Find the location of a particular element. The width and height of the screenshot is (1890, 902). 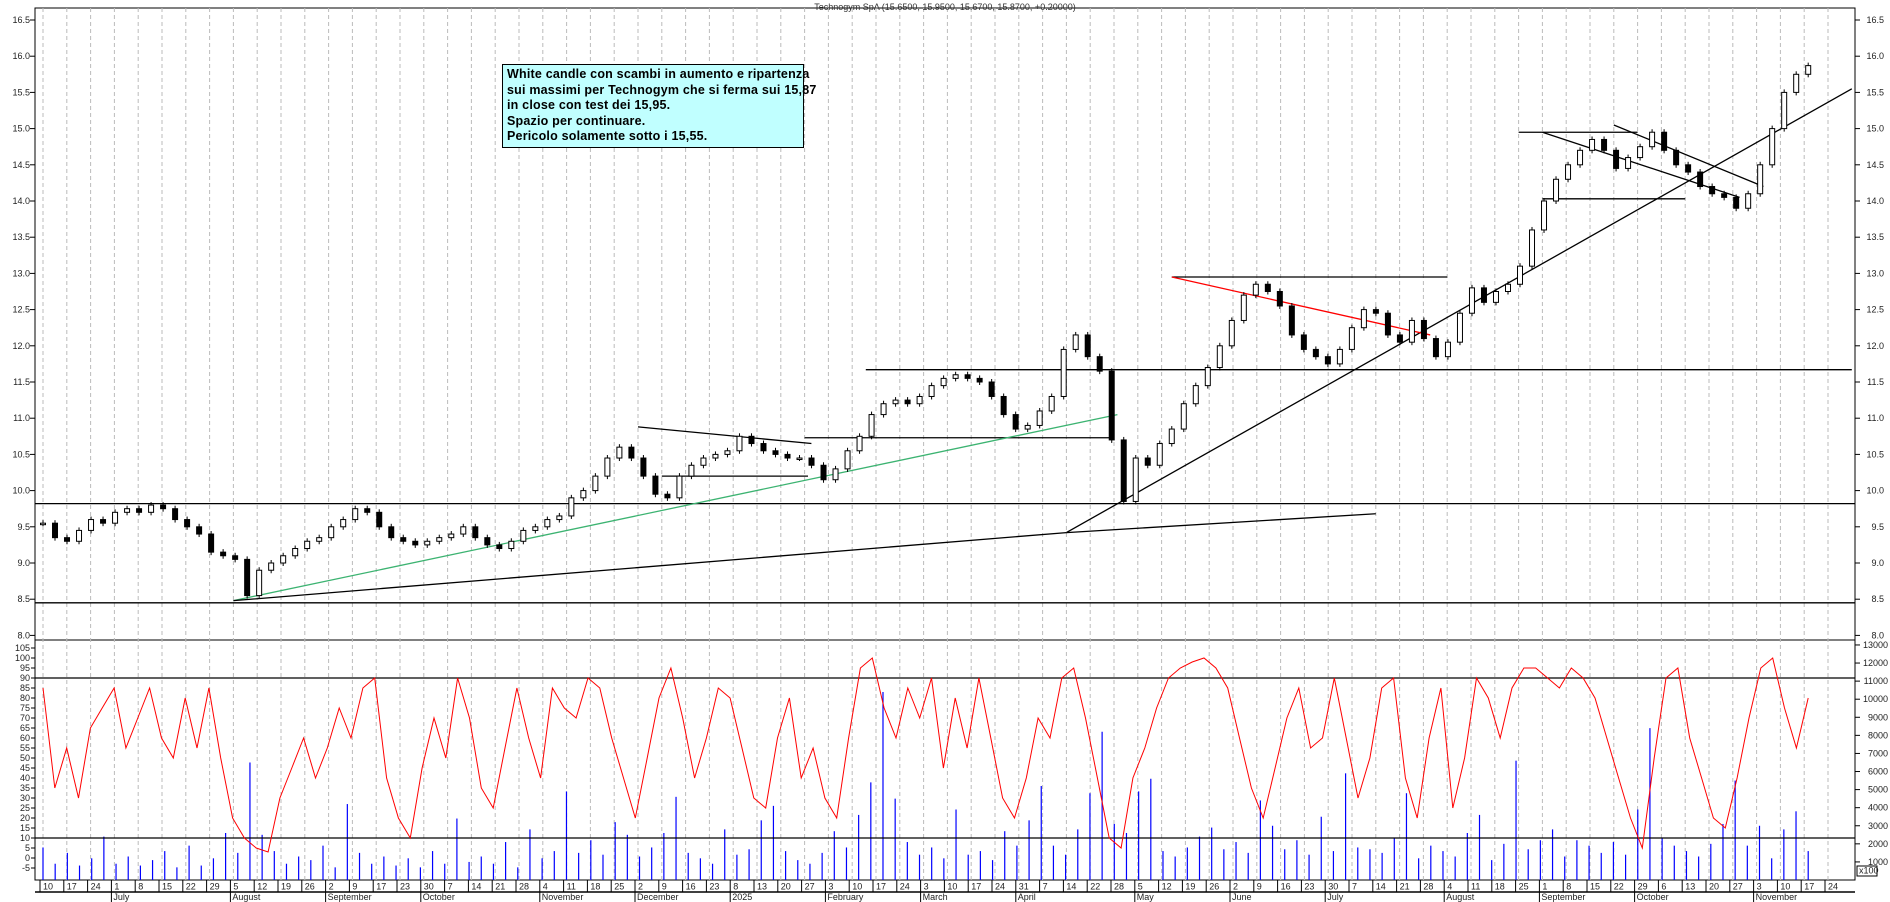

oscillator-axis-label: 55 is located at coordinates (25, 748).